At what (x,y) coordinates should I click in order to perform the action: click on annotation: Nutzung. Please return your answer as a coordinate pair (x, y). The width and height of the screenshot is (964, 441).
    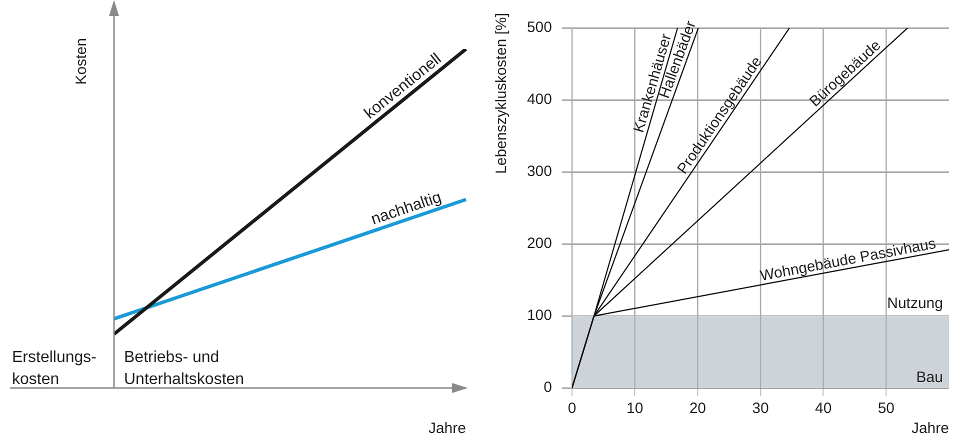
    Looking at the image, I should click on (915, 303).